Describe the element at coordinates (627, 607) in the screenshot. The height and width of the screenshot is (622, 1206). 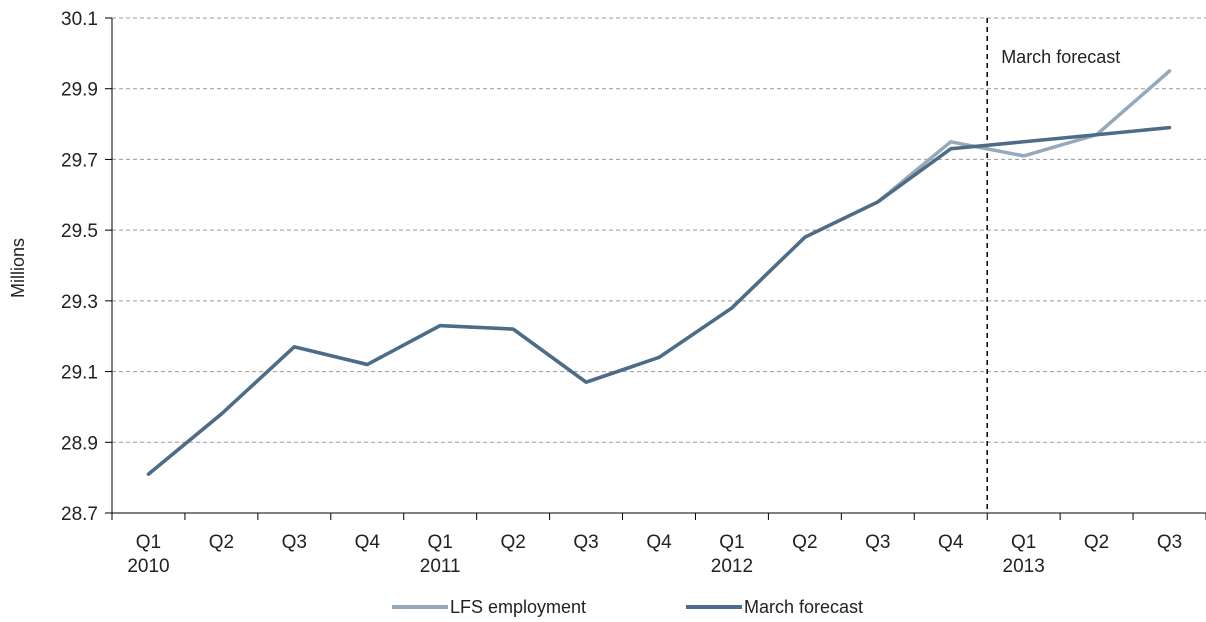
I see `legend: LFS employment March forecast` at that location.